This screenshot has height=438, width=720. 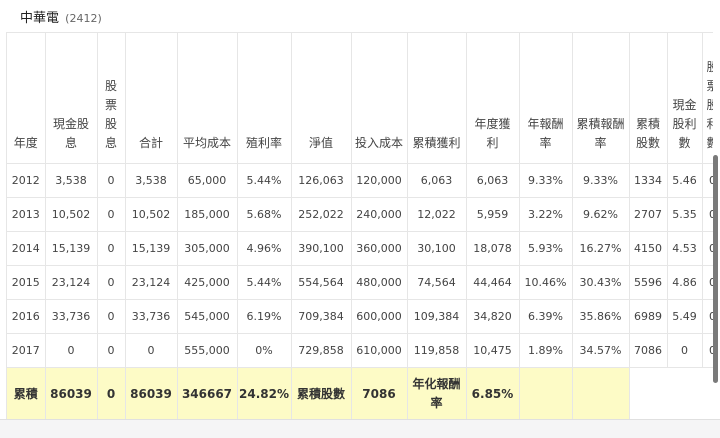 I want to click on col-header-invested-cost: 投入成本, so click(x=379, y=98).